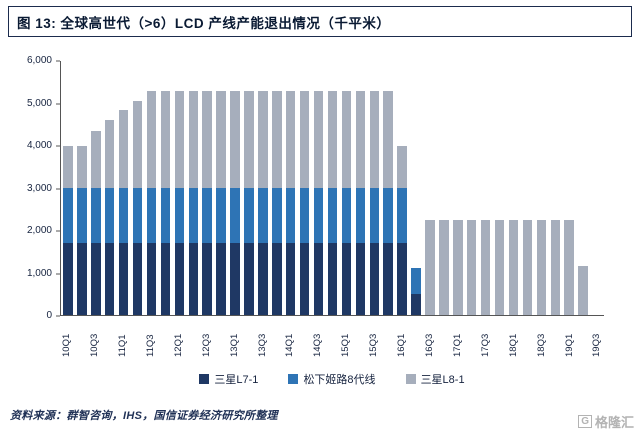 Image resolution: width=640 pixels, height=435 pixels. Describe the element at coordinates (430, 188) in the screenshot. I see `bar-16Q3` at that location.